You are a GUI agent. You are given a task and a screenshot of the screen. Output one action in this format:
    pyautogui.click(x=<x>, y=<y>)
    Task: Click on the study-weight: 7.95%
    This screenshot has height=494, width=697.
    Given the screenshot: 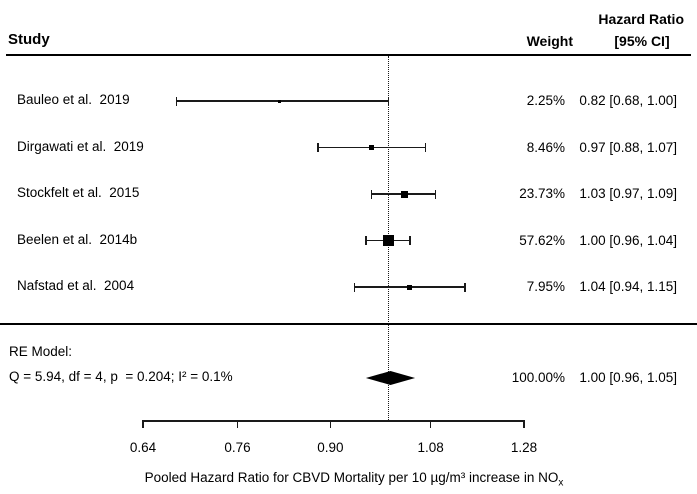 What is the action you would take?
    pyautogui.click(x=545, y=286)
    